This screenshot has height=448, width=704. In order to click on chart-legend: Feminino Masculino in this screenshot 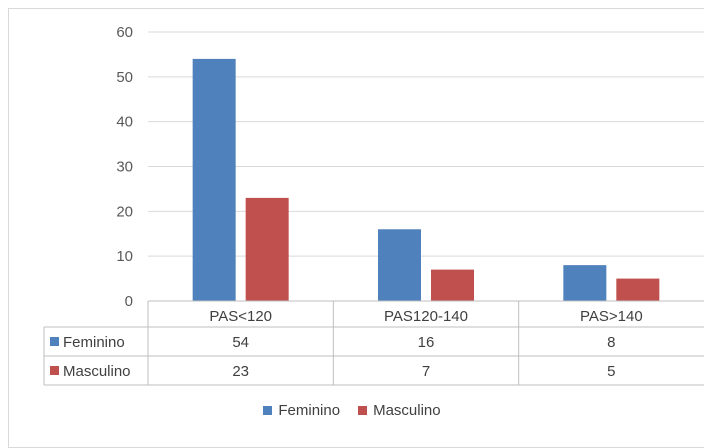, I will do `click(352, 410)`.